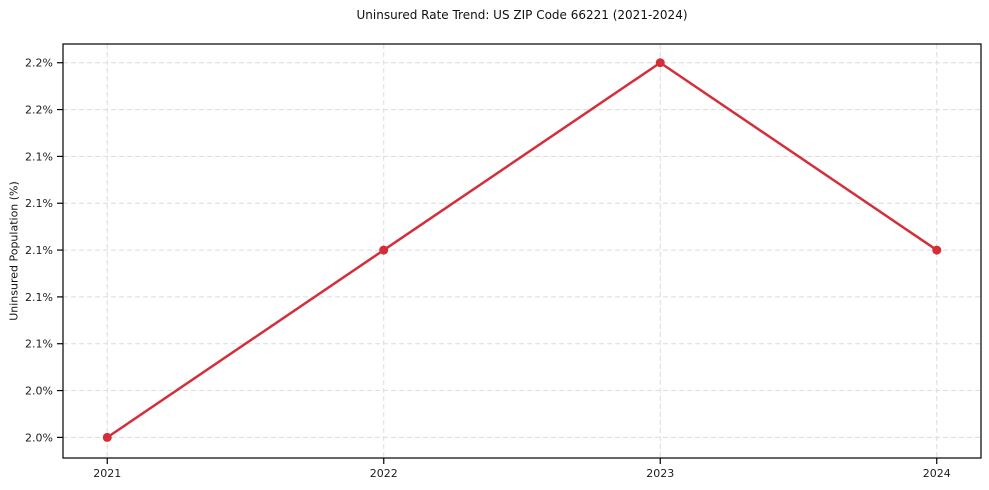  I want to click on x-tick-label: 2023, so click(660, 473).